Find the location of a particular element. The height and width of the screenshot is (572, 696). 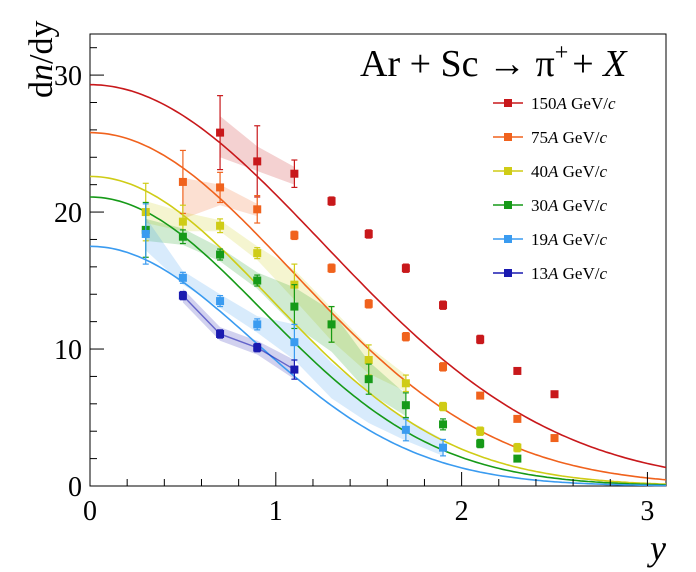

x-tick-label: 0 is located at coordinates (90, 511).